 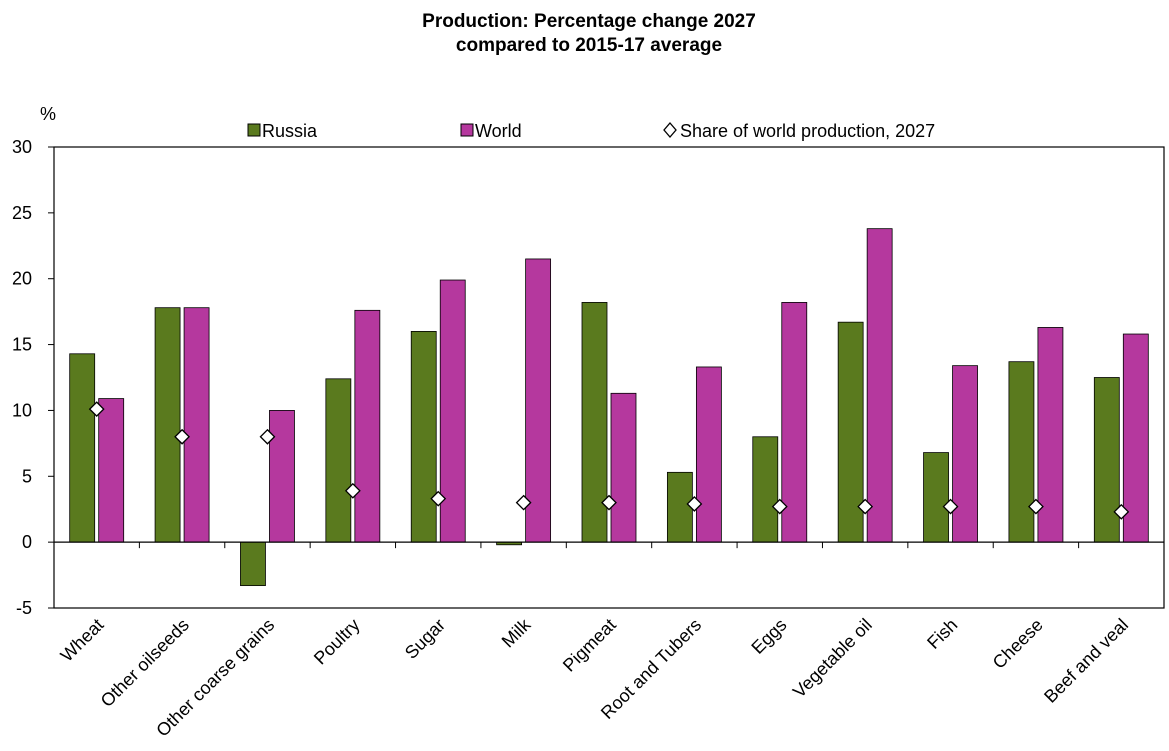 I want to click on bar-world-beef-and-veal, so click(x=1135, y=438).